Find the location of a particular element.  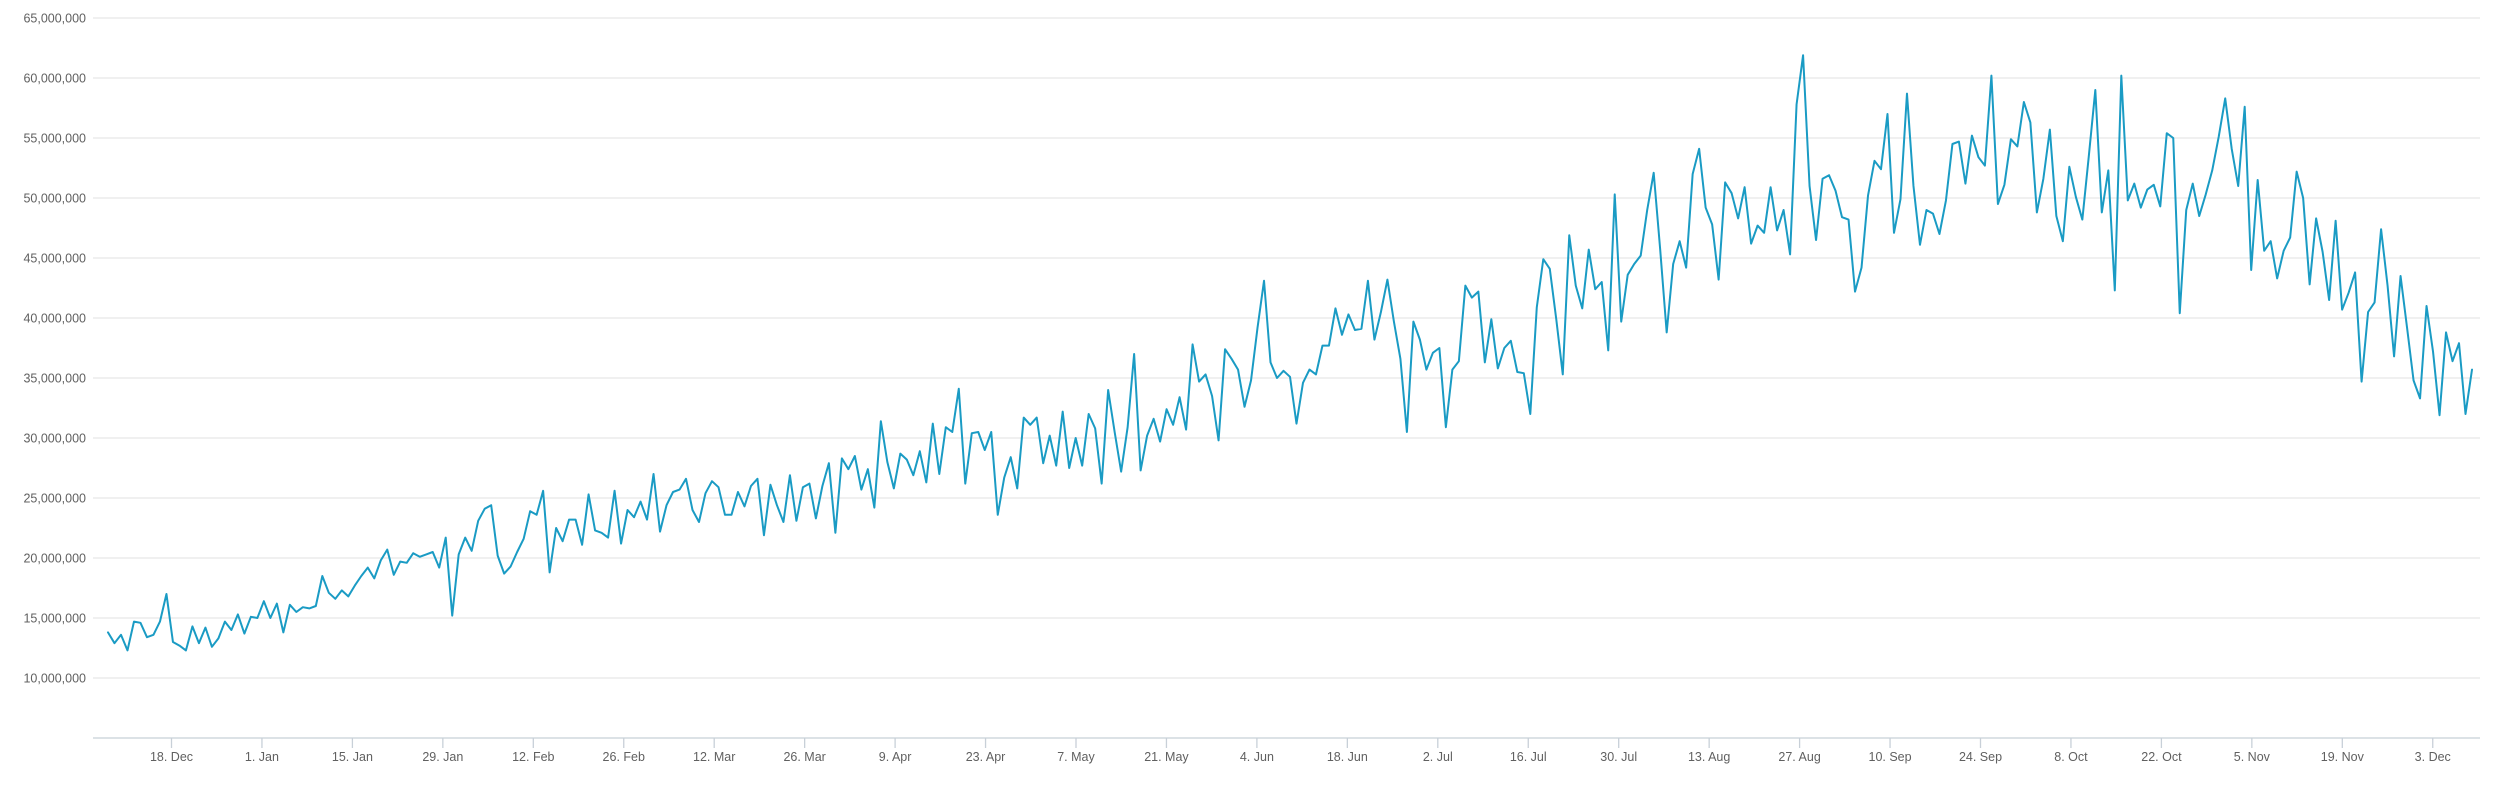

x-tick-label: 27. Aug is located at coordinates (1799, 757).